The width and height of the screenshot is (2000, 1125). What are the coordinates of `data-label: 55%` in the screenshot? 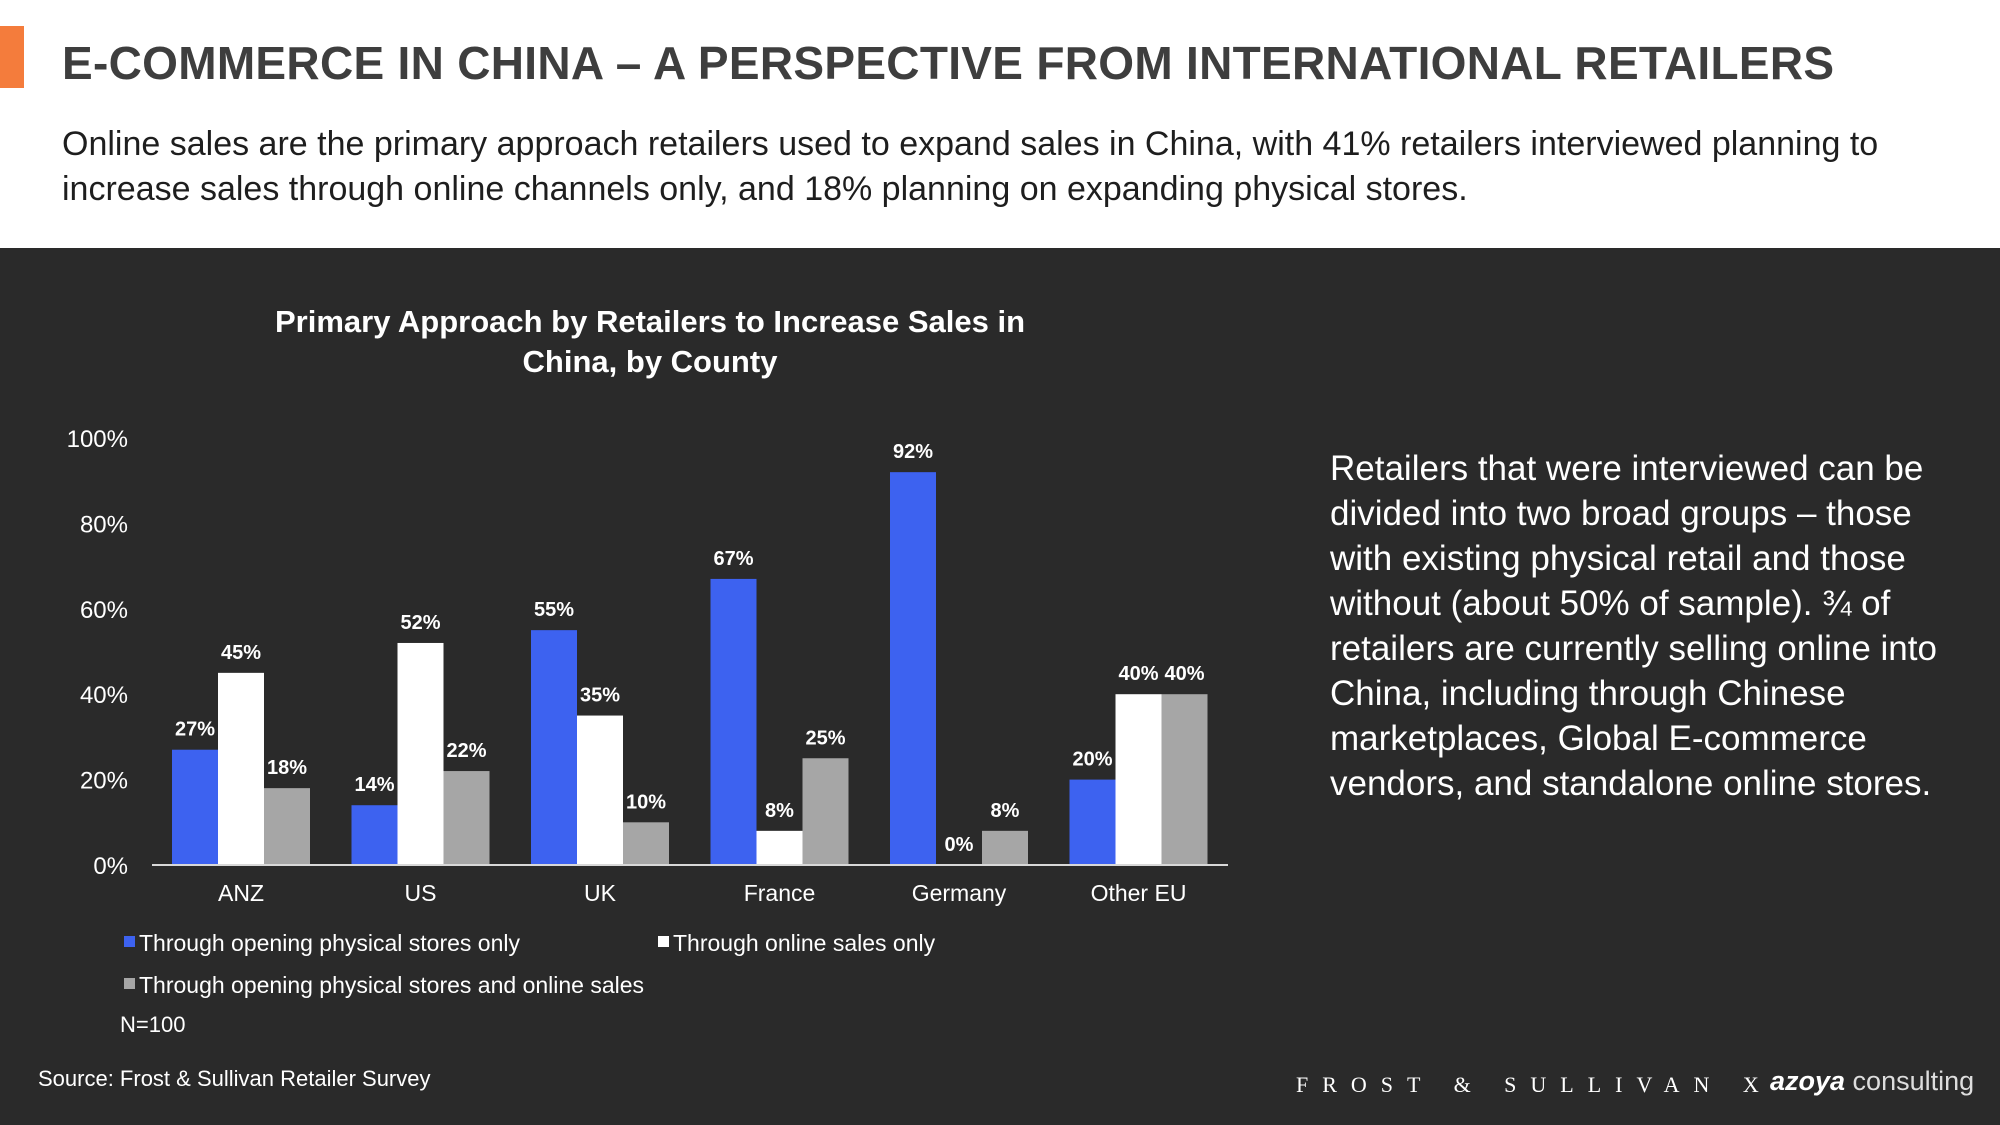 It's located at (554, 610).